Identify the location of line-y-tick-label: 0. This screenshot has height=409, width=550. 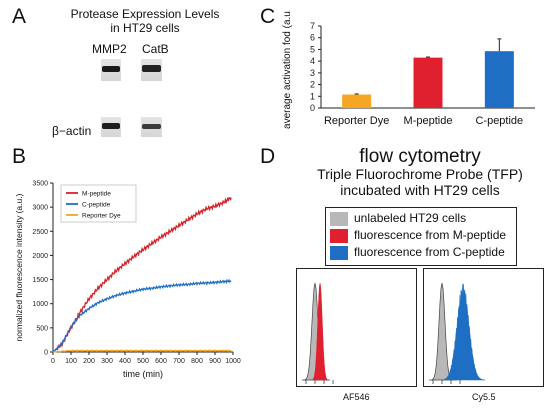
(46, 353).